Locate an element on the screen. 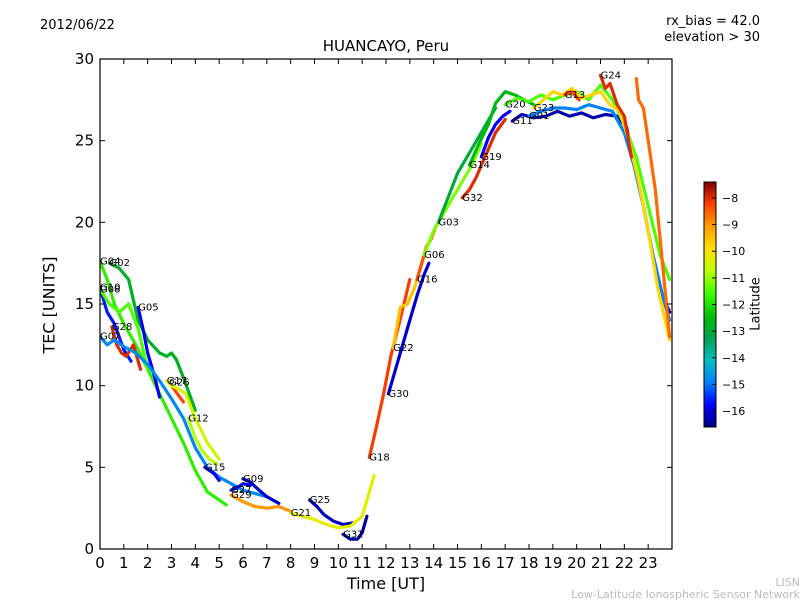  prn-label: G08 is located at coordinates (110, 289).